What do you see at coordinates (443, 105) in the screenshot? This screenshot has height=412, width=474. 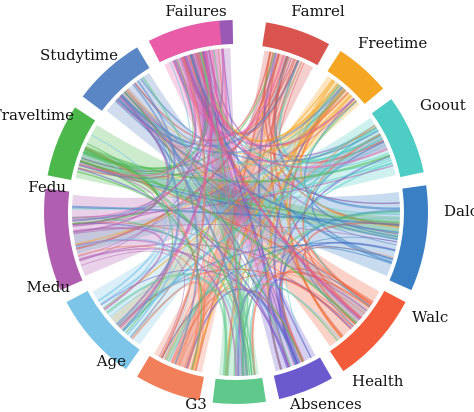 I see `segment-label-goout: Goout` at bounding box center [443, 105].